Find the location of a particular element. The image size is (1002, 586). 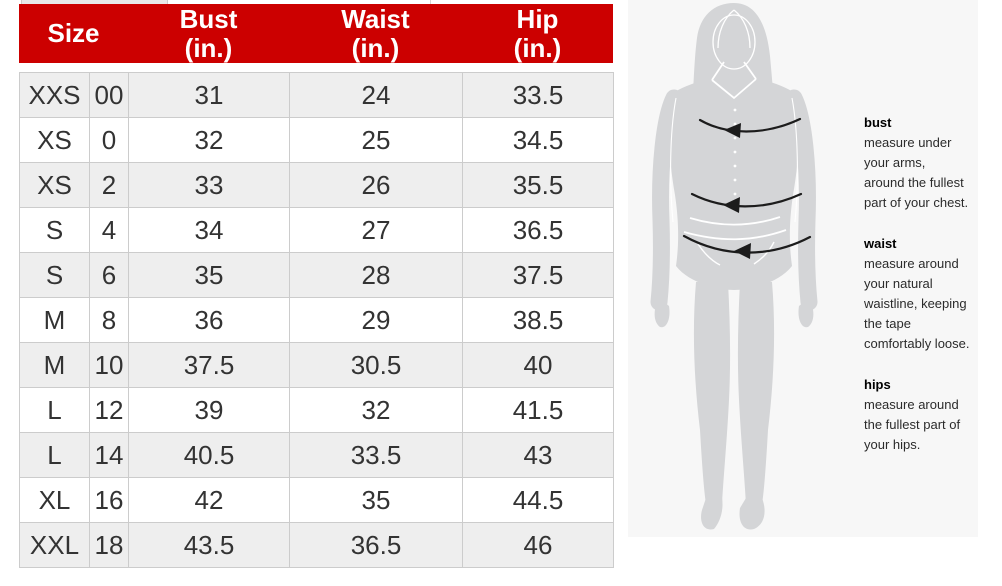

bust-arrow-icon is located at coordinates (750, 125).